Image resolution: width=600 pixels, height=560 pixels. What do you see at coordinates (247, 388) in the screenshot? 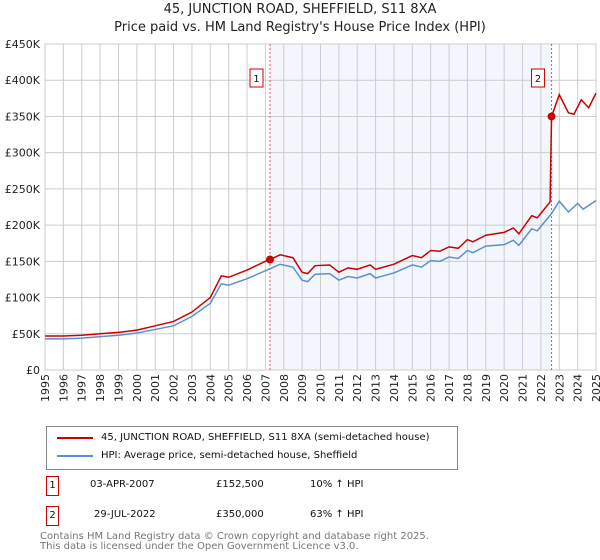
I see `x-tick-label: 2006` at bounding box center [247, 388].